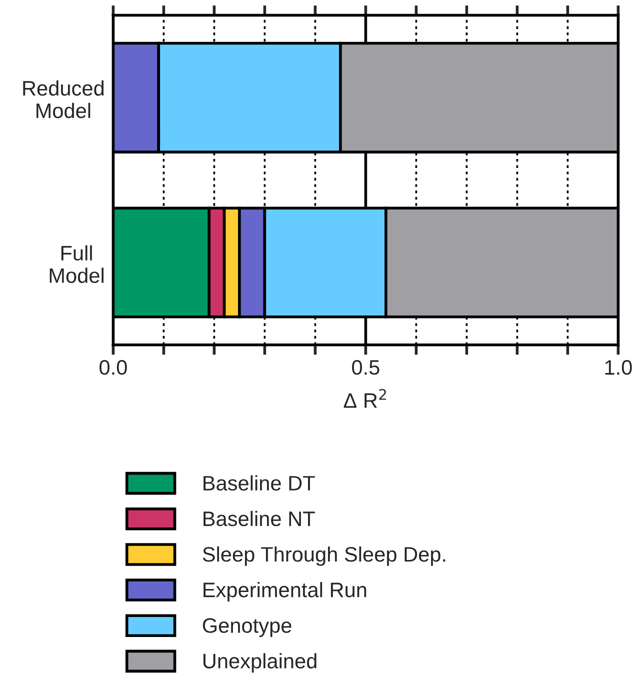 The image size is (636, 694). I want to click on legend-label: Genotype, so click(247, 628).